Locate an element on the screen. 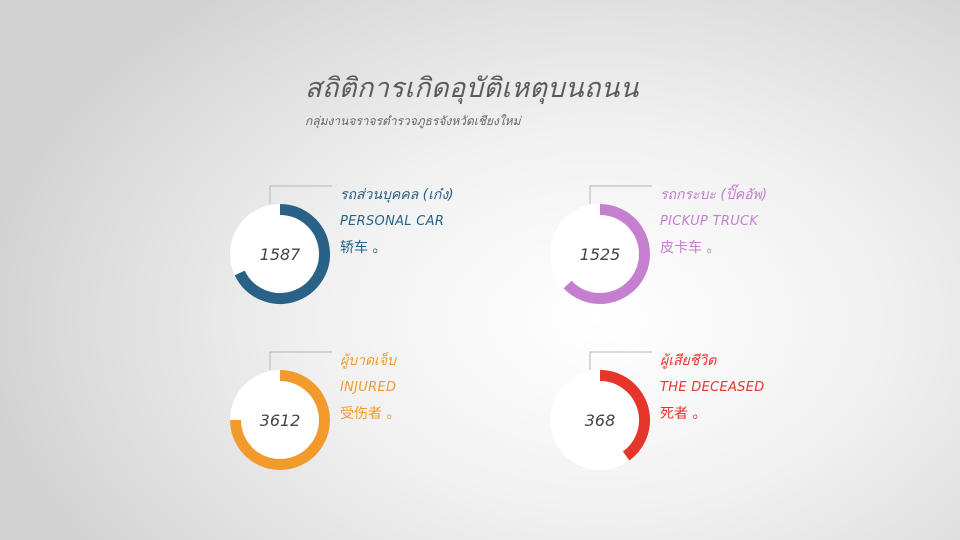 The image size is (960, 540). stat-value: 1587 is located at coordinates (280, 254).